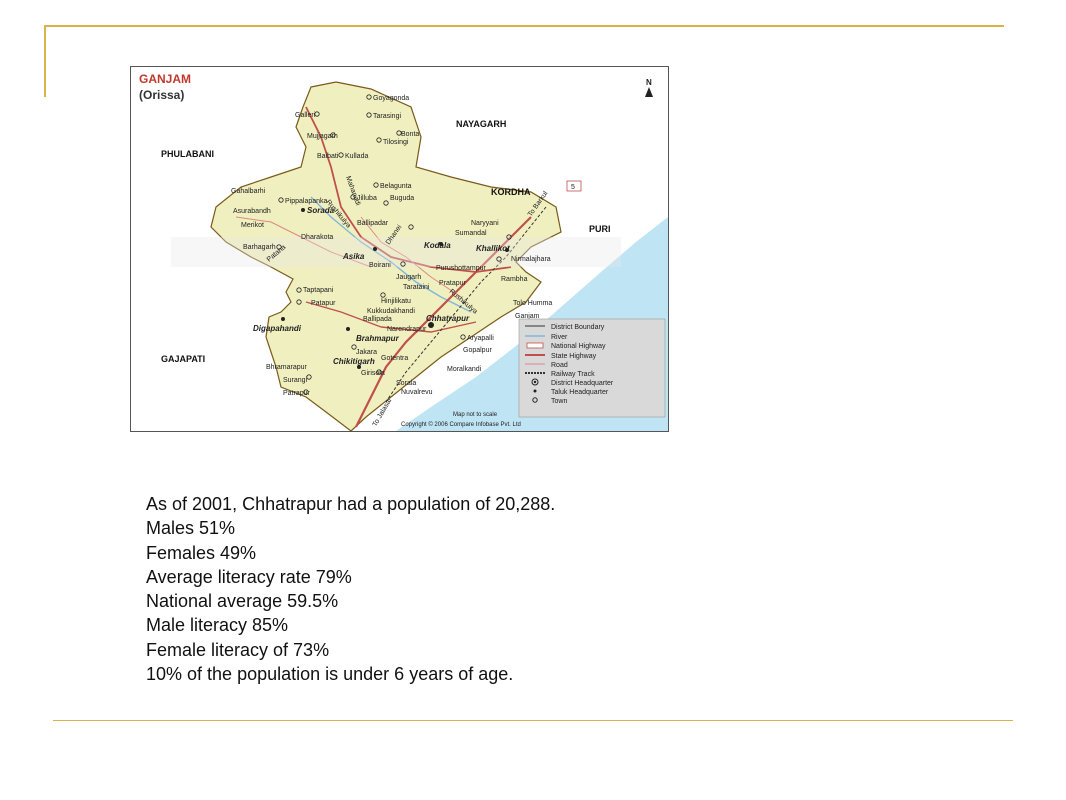 This screenshot has width=1066, height=800. Describe the element at coordinates (475, 415) in the screenshot. I see `scale-note: Map not to scale` at that location.